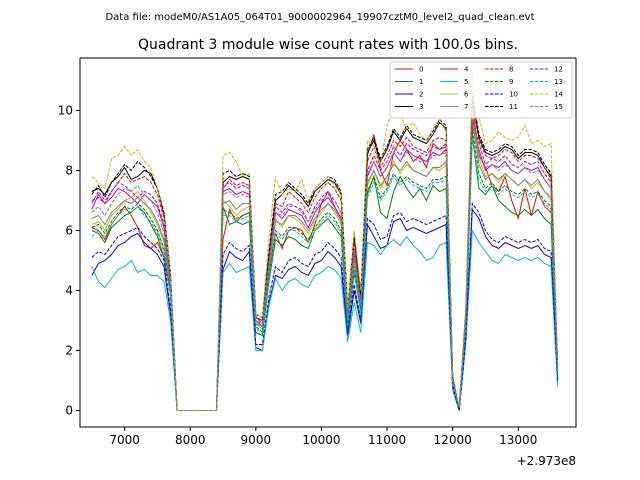 The image size is (640, 480). Describe the element at coordinates (466, 95) in the screenshot. I see `legend-label-6: 6` at that location.